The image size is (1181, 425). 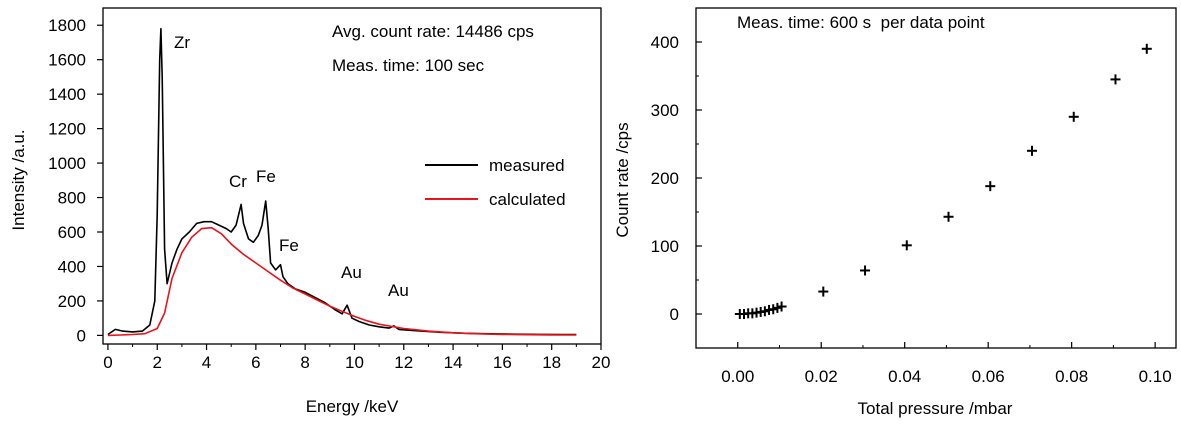 I want to click on pressure-x-axis-label: Total pressure /mbar, so click(x=935, y=408).